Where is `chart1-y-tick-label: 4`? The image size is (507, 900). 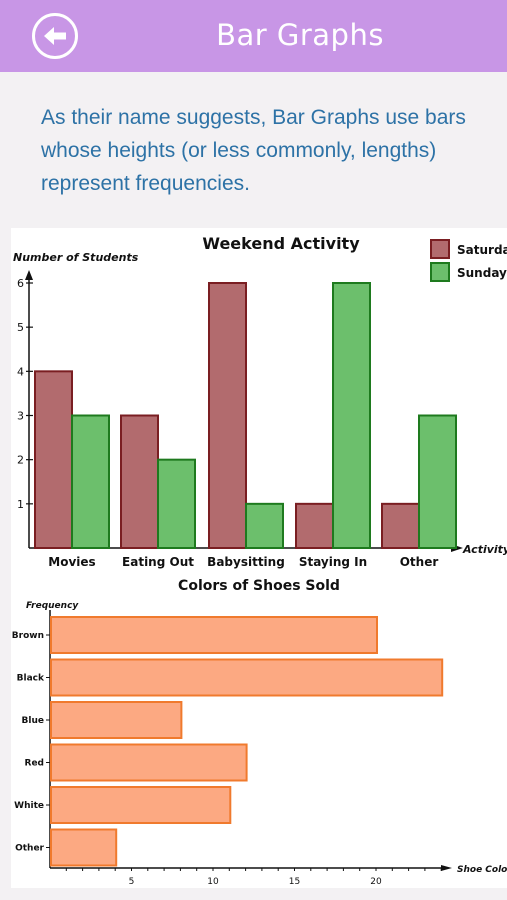
chart1-y-tick-label: 4 is located at coordinates (20, 371).